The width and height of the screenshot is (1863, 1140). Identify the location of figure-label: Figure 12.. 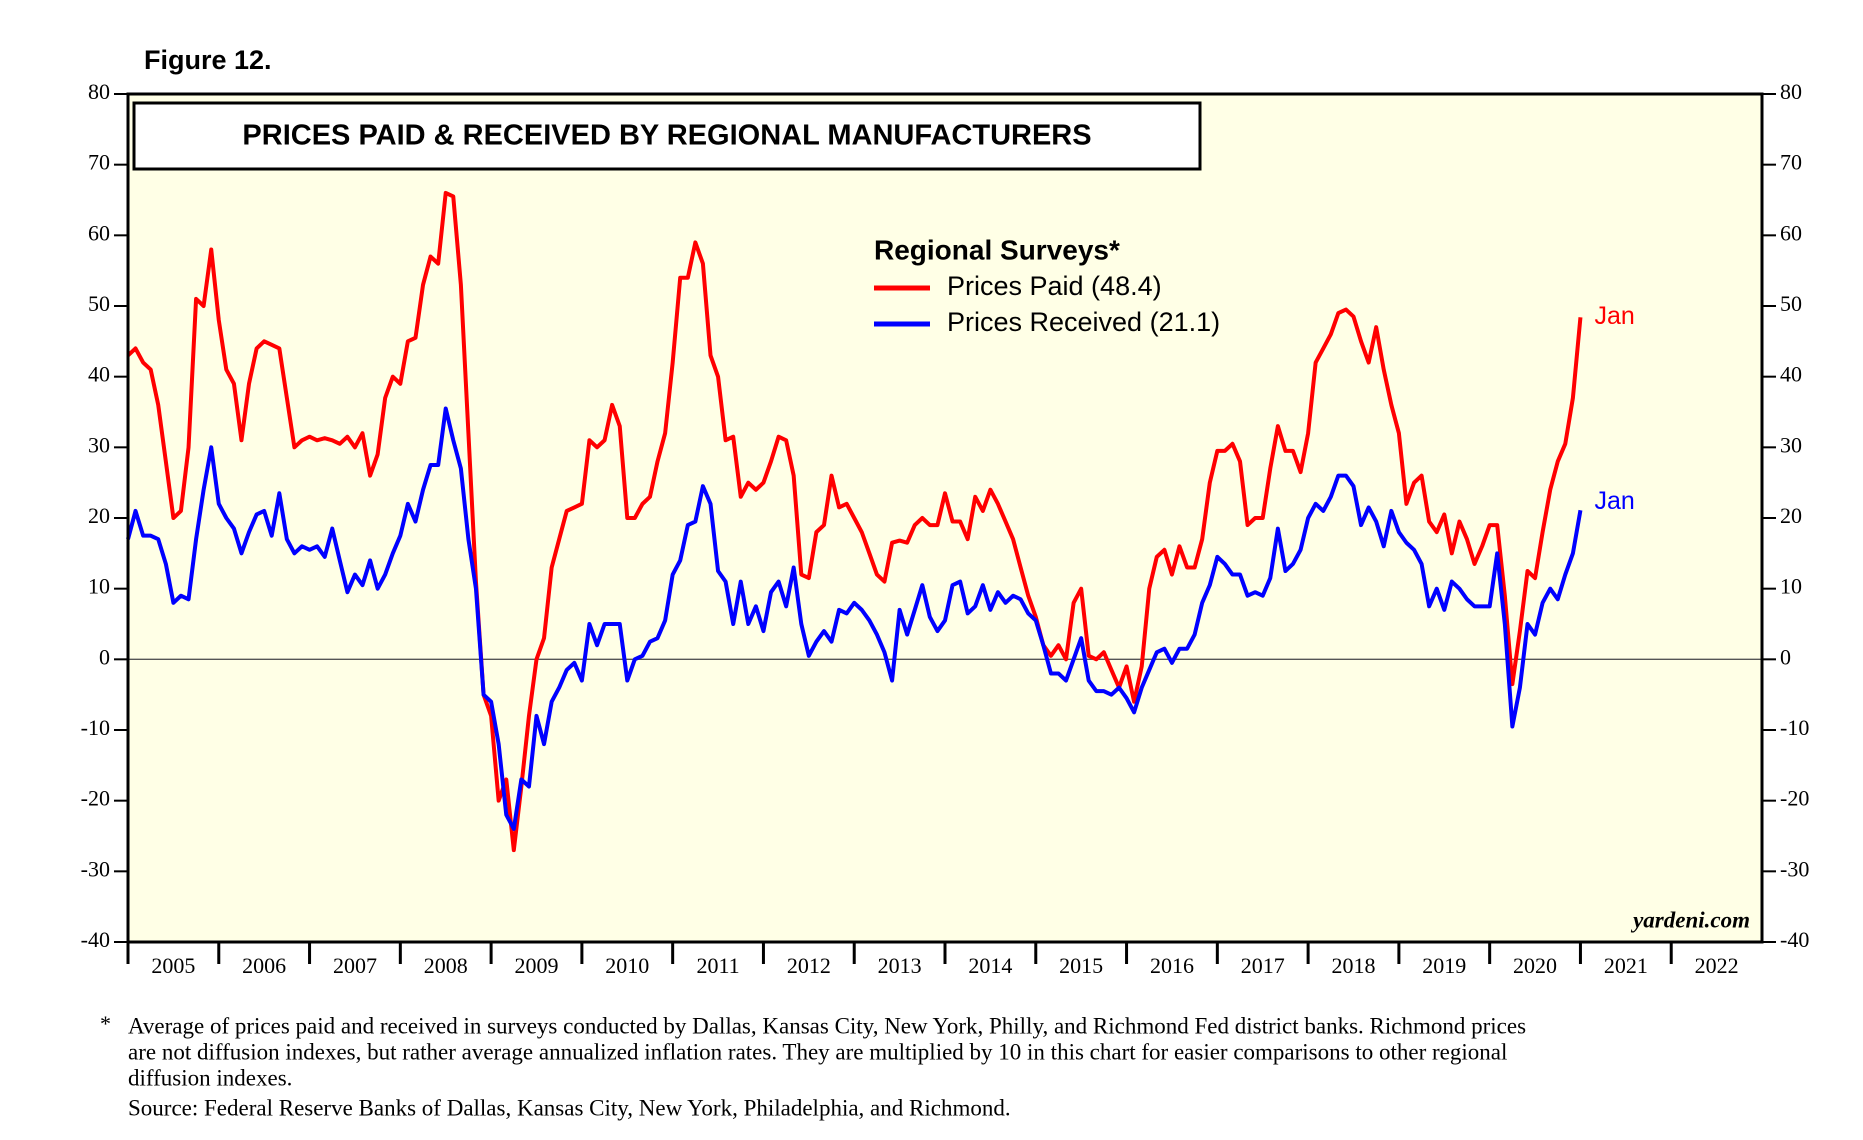
(208, 60).